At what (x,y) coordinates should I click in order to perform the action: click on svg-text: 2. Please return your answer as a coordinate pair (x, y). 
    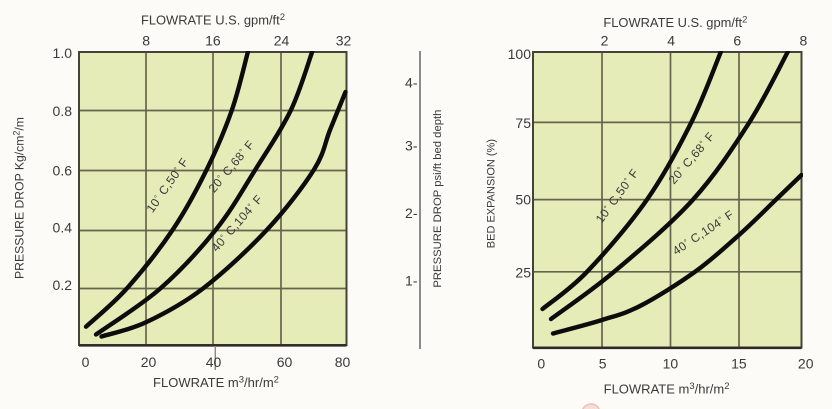
    Looking at the image, I should click on (605, 41).